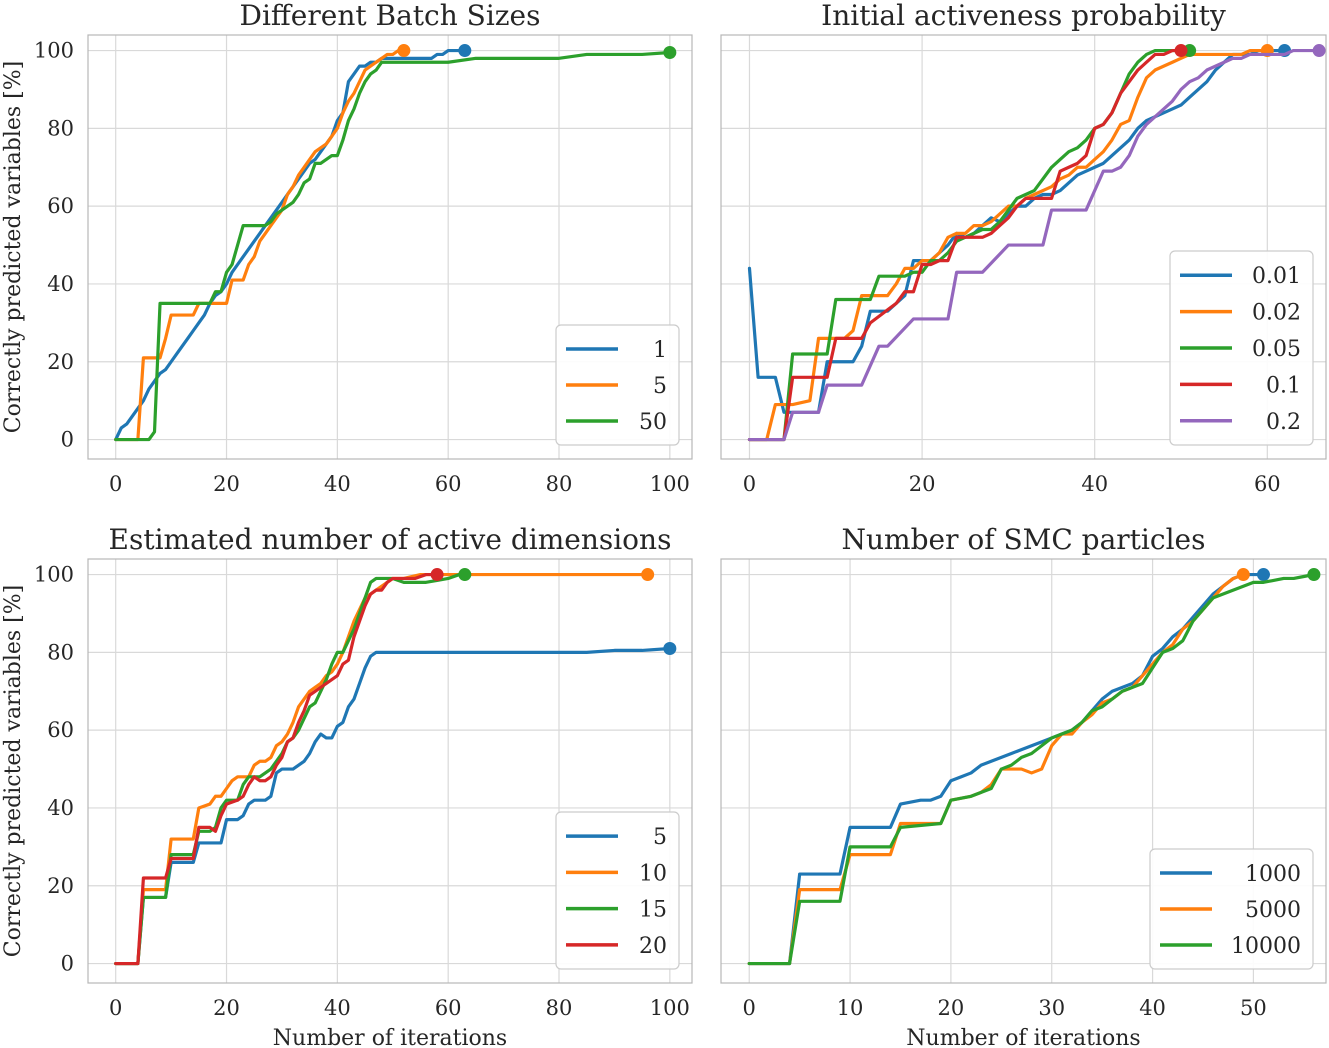  Describe the element at coordinates (1283, 422) in the screenshot. I see `legend-label-0.2: 0.2` at that location.